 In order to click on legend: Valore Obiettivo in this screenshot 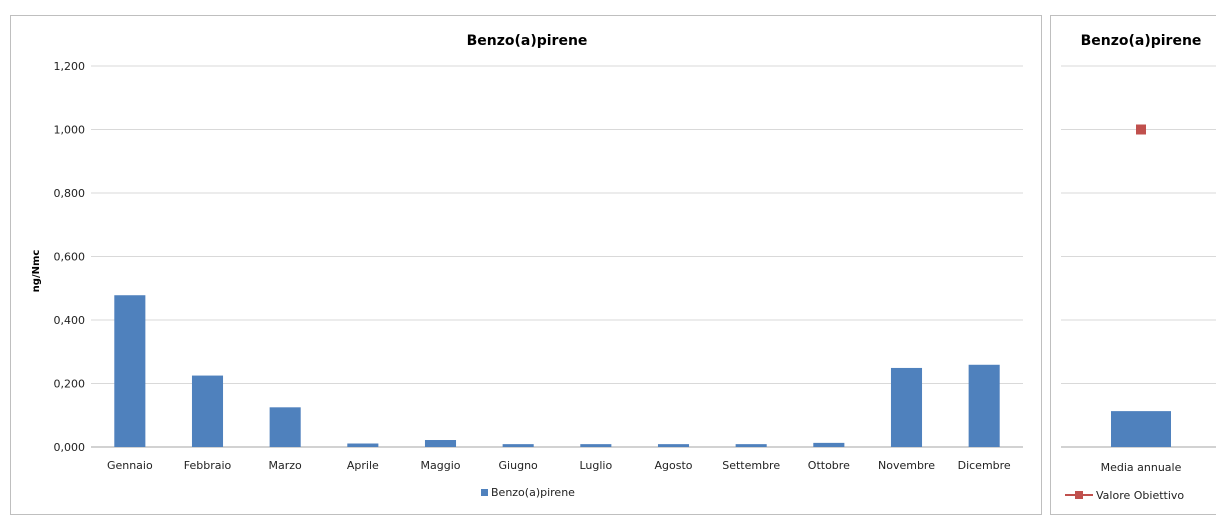, I will do `click(1124, 495)`.